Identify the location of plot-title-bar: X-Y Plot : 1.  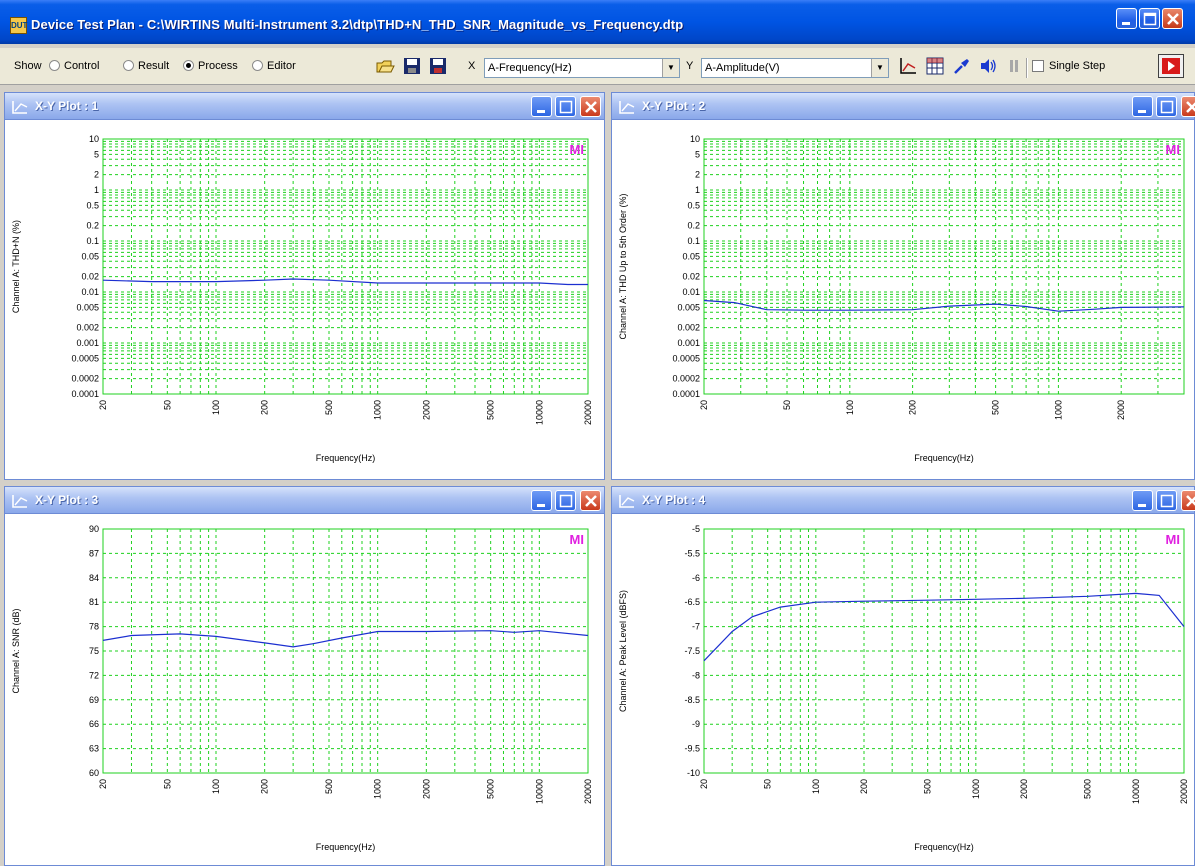
(304, 106).